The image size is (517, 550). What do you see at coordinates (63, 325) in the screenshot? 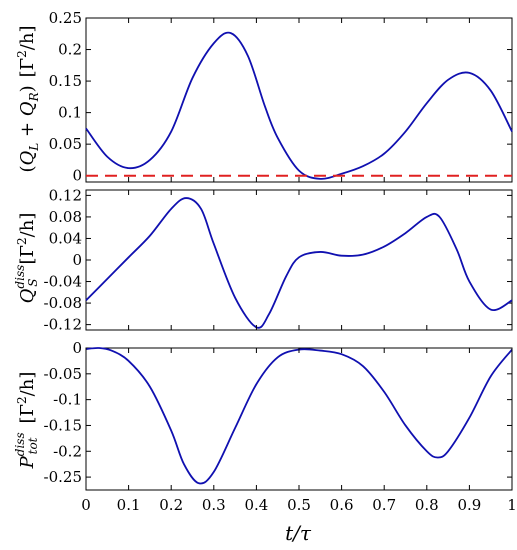
I see `y-tick-label: -0.12` at bounding box center [63, 325].